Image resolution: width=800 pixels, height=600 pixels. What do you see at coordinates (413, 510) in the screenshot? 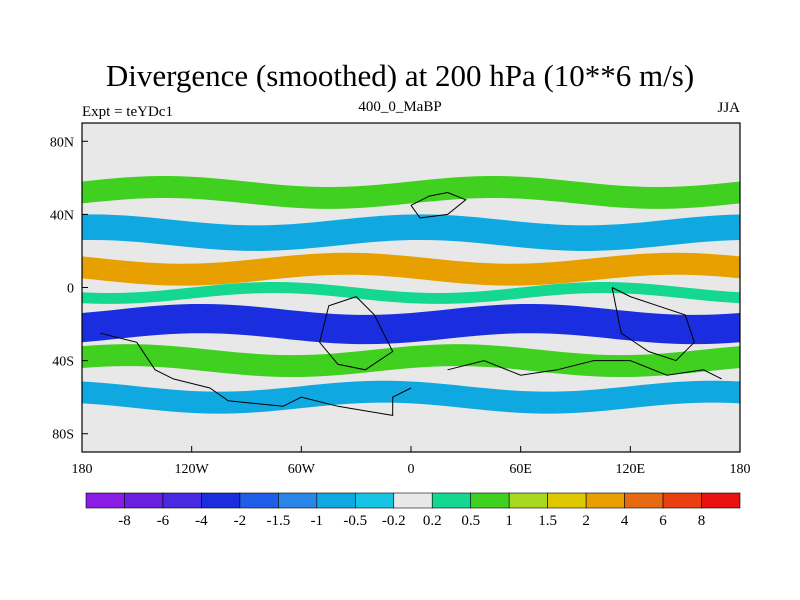
I see `colorbar: -8 -6 -4 -2 -1.5 -1 -0.5 -0.2 0.2 0.5 1 1.5 2 4 6 8` at bounding box center [413, 510].